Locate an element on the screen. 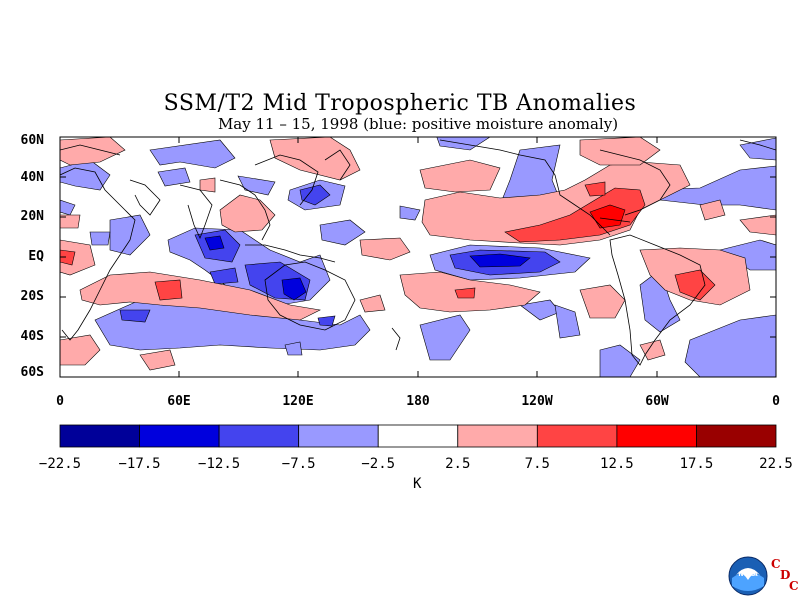 This screenshot has height=600, width=800. lon-label-0-end: 0 is located at coordinates (776, 401).